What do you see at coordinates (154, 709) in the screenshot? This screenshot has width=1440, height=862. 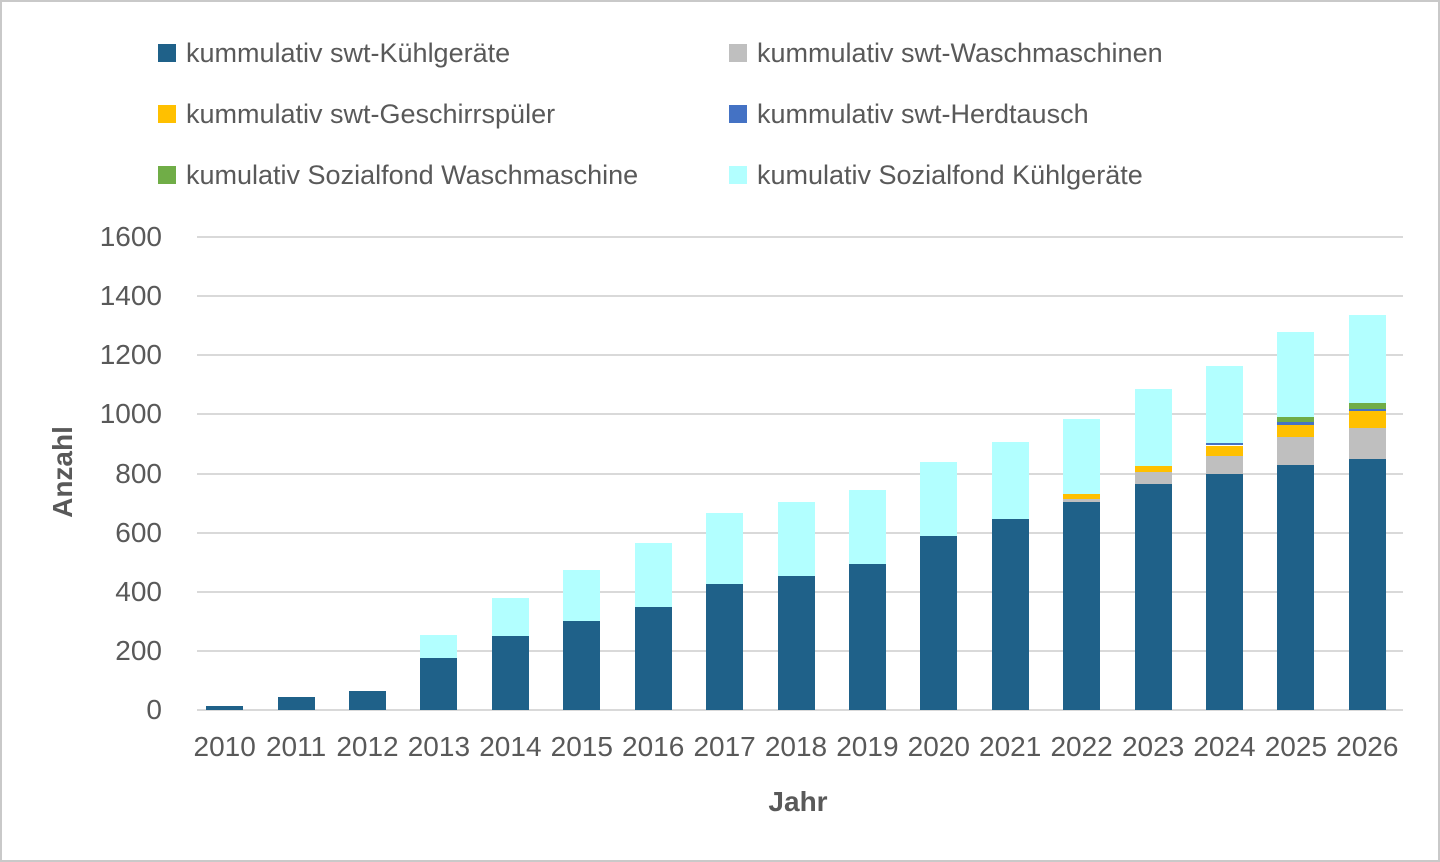 I see `y-tick-label: 0` at bounding box center [154, 709].